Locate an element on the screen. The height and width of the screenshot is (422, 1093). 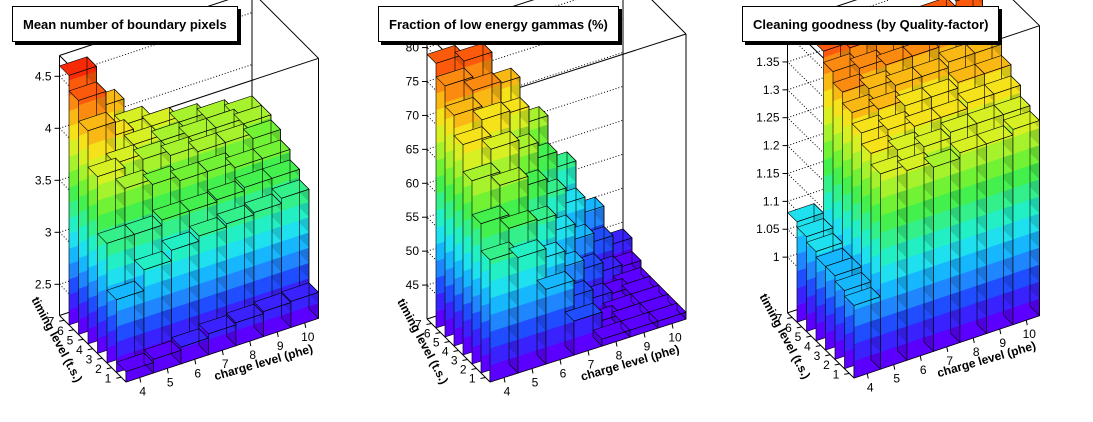
chart-title: Cleaning goodness (by Quality-factor) is located at coordinates (871, 24).